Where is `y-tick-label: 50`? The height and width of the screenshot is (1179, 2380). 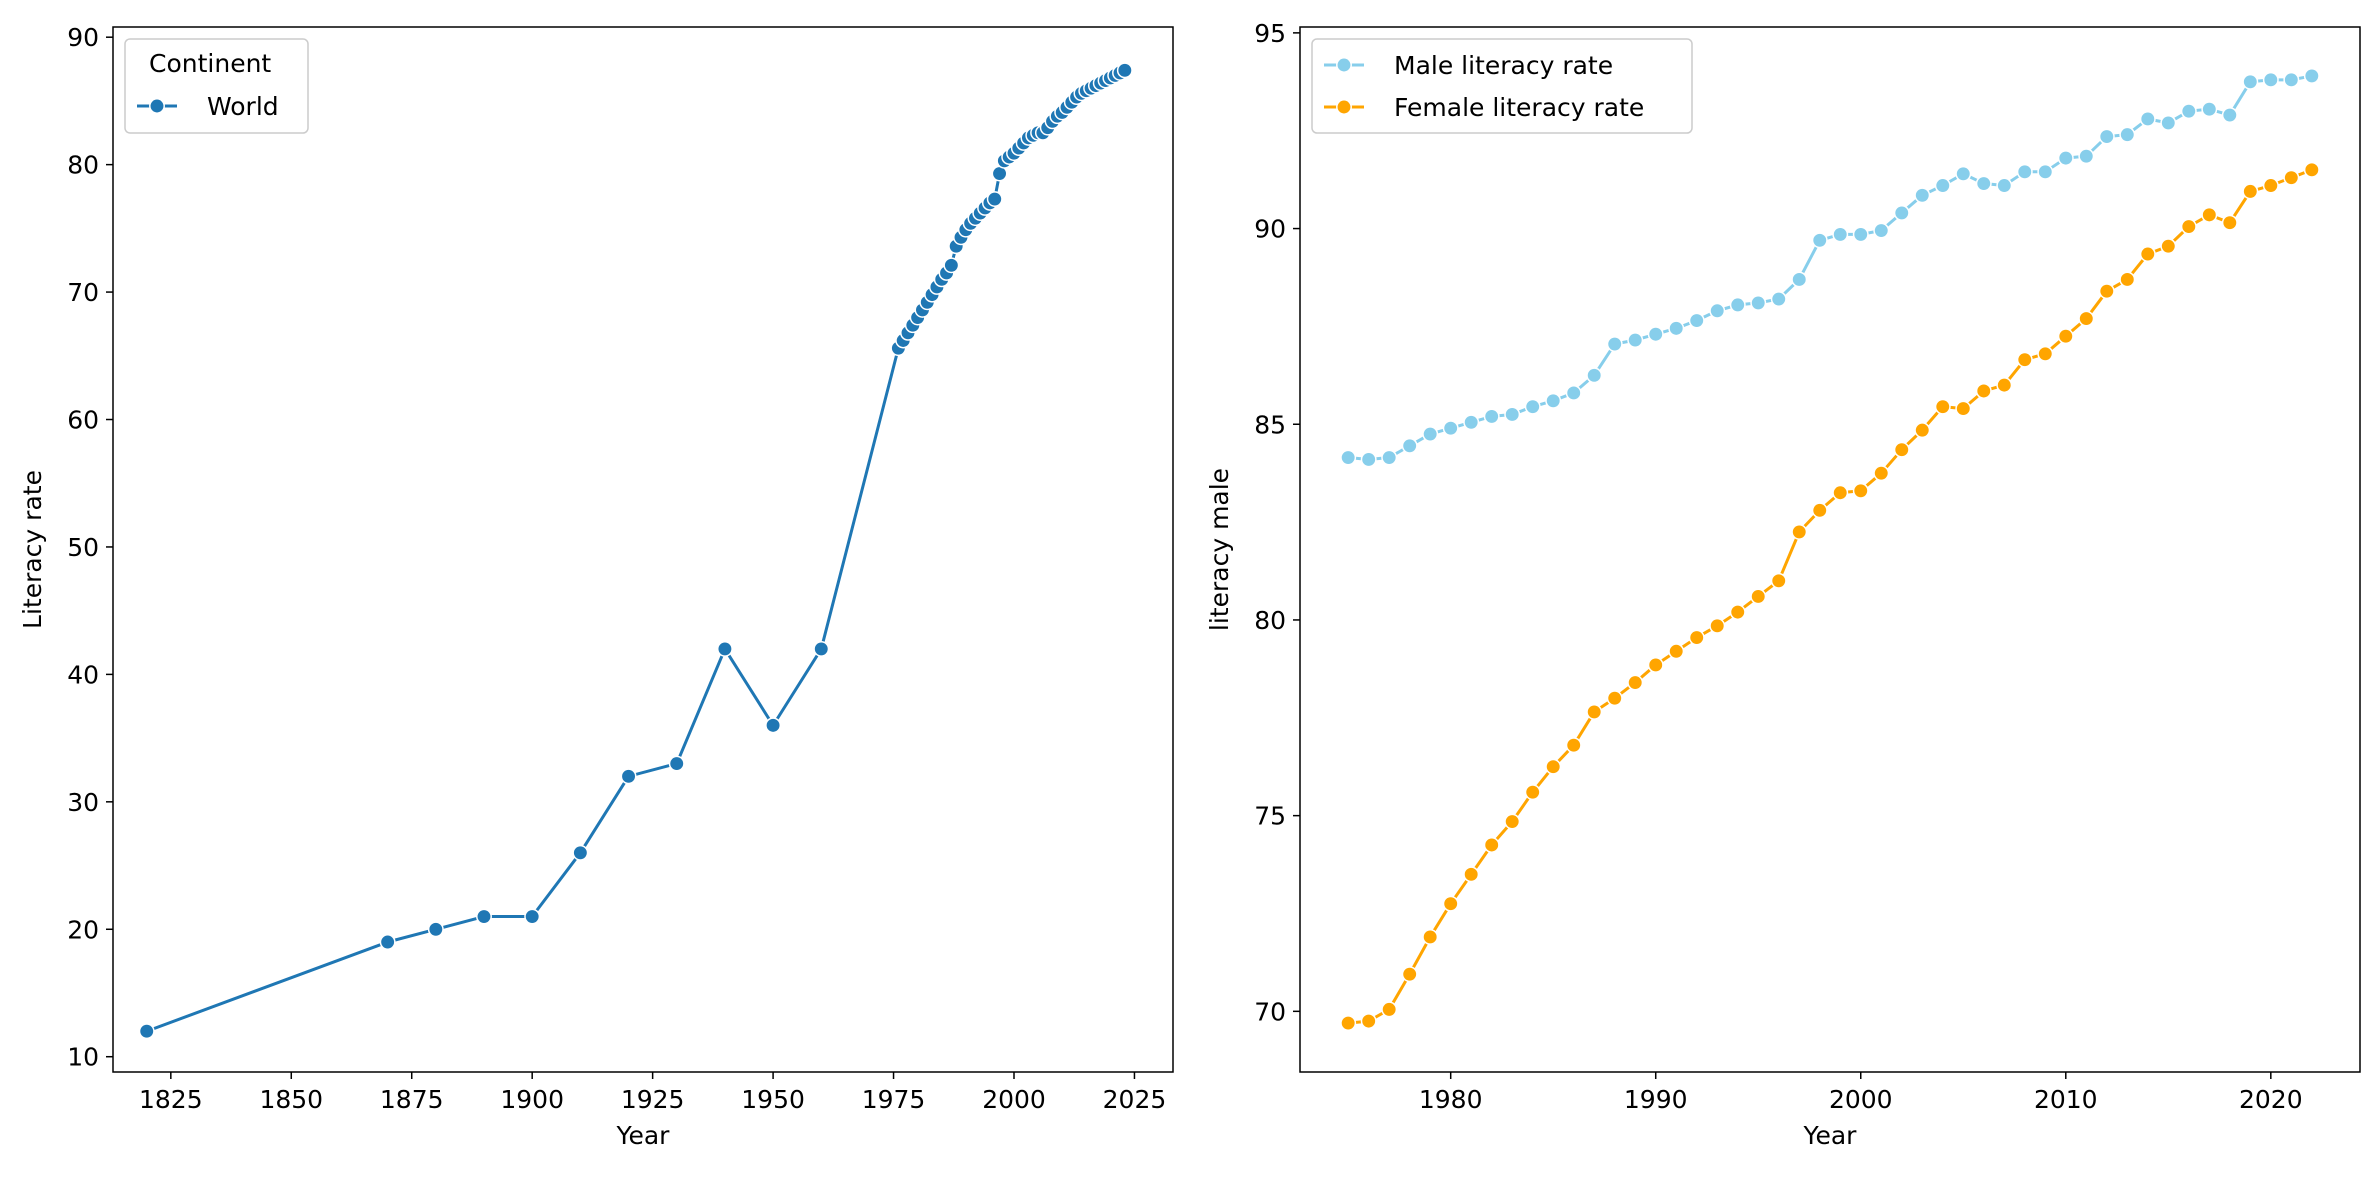
y-tick-label: 50 is located at coordinates (83, 547).